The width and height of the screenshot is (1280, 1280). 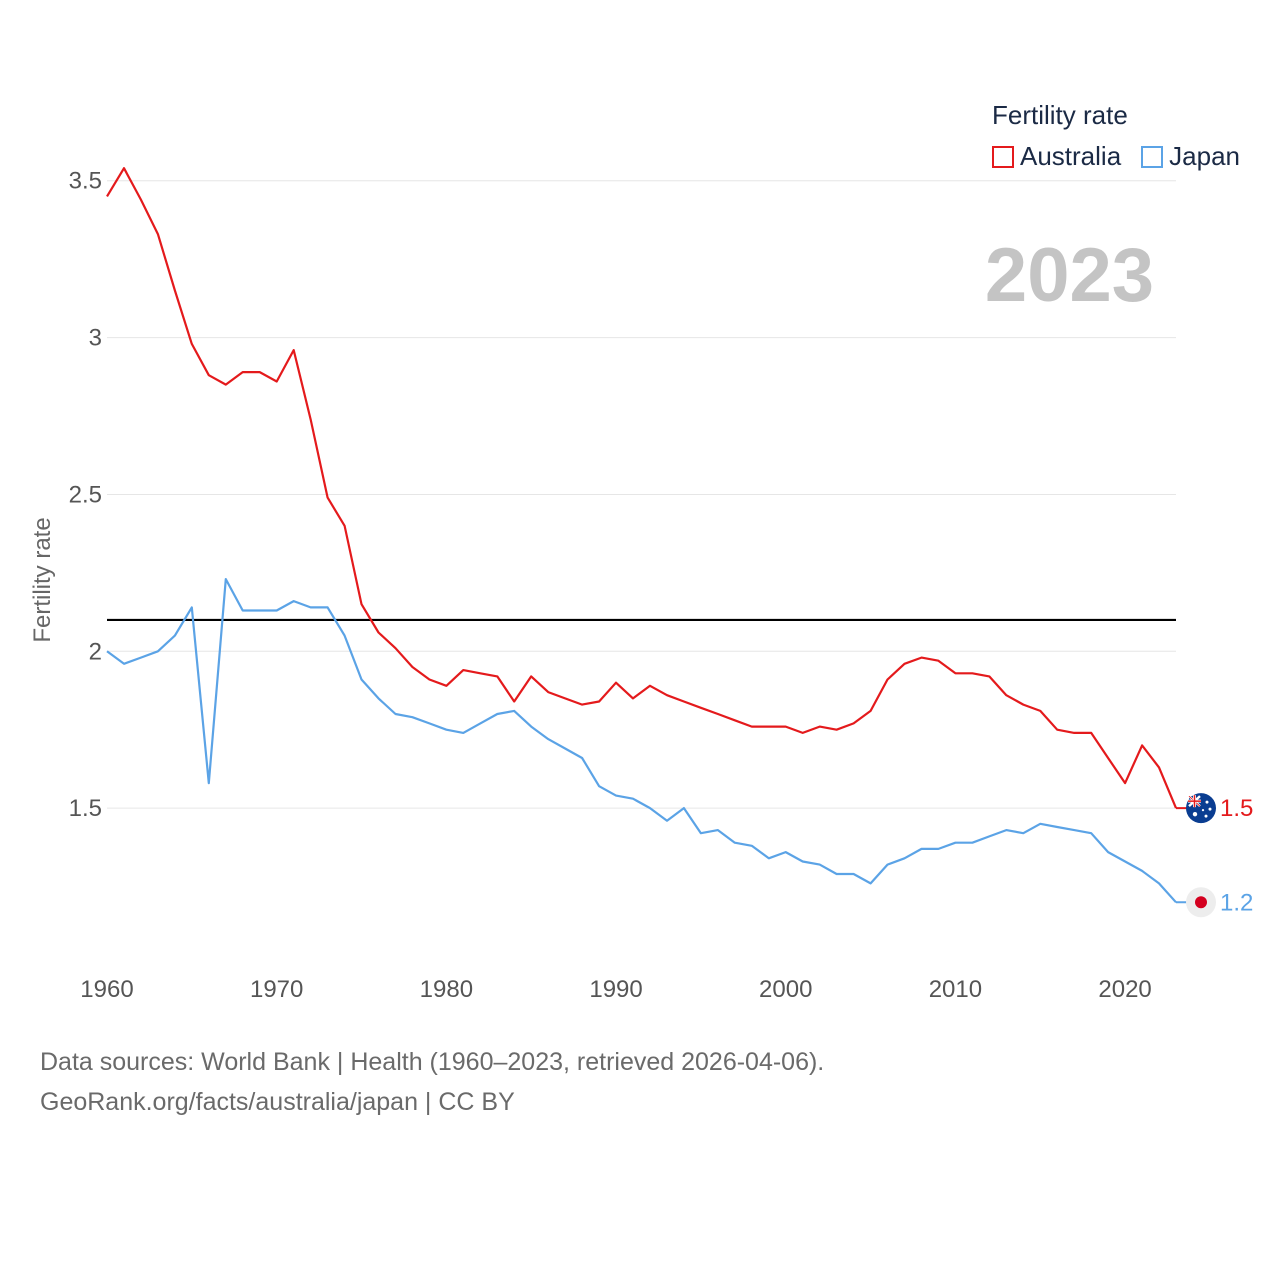 I want to click on legend-label-australia: Australia, so click(x=1071, y=156).